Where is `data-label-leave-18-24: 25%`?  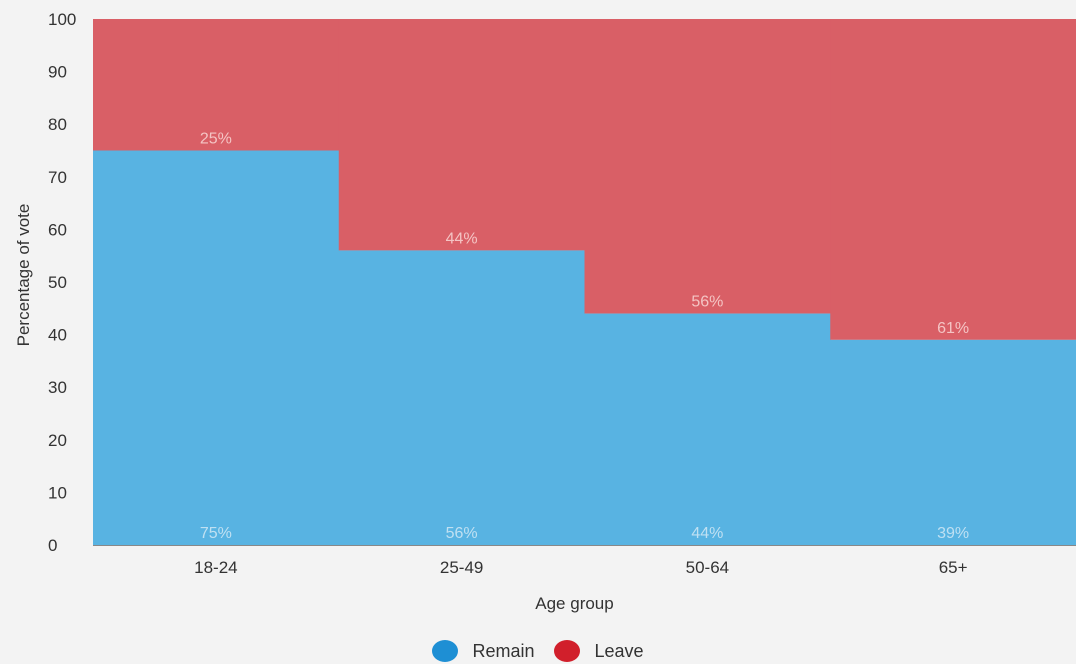 data-label-leave-18-24: 25% is located at coordinates (216, 139).